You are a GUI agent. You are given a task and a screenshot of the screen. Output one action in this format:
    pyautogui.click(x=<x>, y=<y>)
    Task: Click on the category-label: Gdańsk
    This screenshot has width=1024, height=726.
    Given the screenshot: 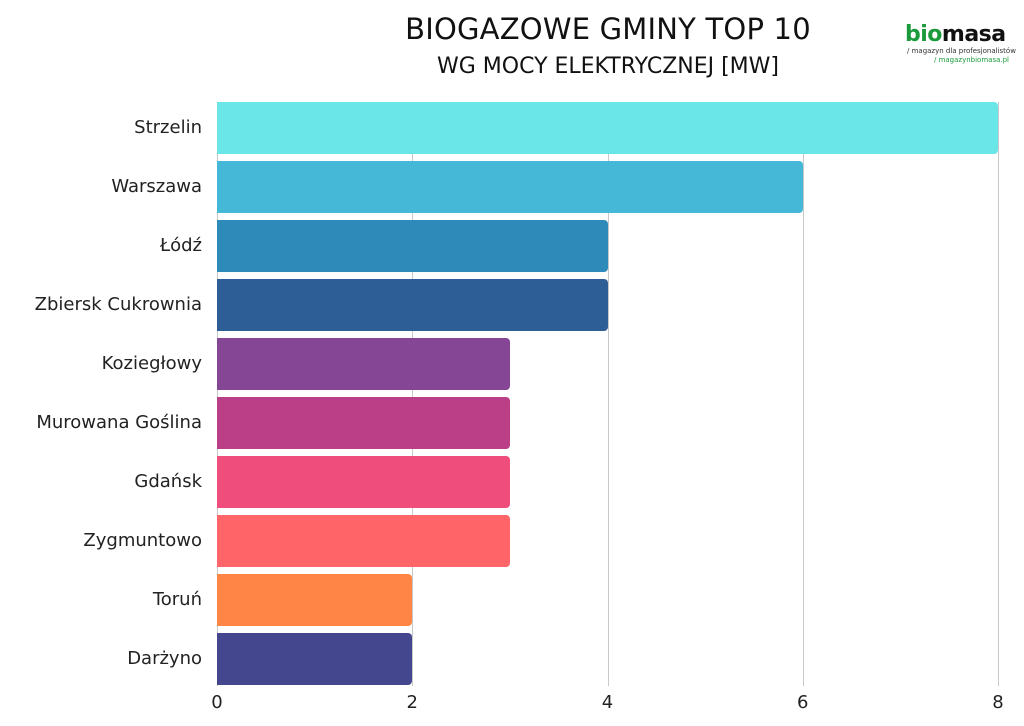 What is the action you would take?
    pyautogui.click(x=168, y=481)
    